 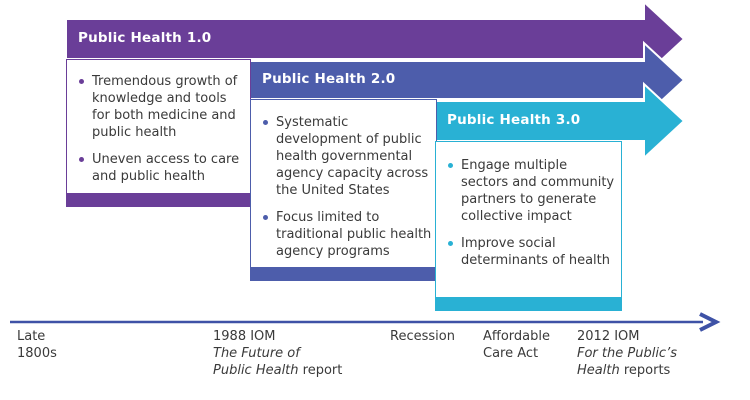 I want to click on timeline-label-line: Care Act, so click(x=511, y=353).